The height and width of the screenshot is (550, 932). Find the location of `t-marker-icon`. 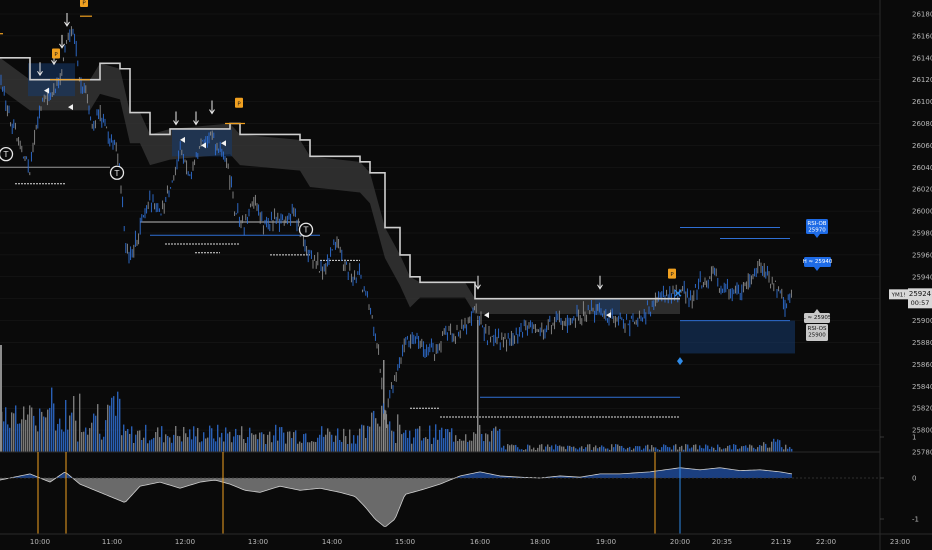

t-marker-icon is located at coordinates (7, 154).